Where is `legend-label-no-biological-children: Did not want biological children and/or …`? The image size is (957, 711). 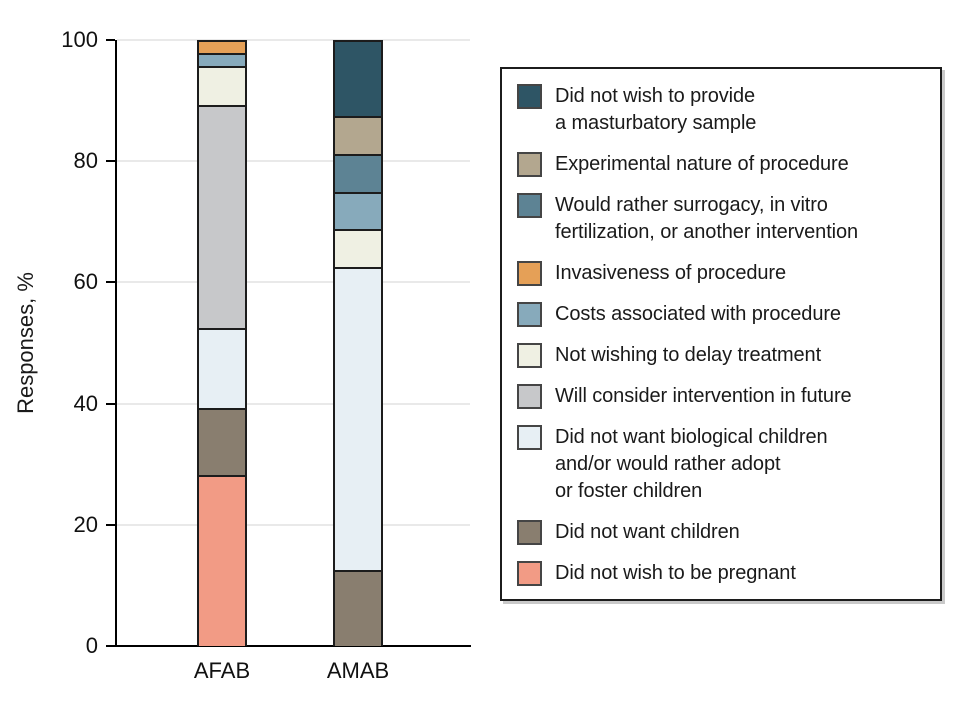 legend-label-no-biological-children: Did not want biological children and/or … is located at coordinates (691, 464).